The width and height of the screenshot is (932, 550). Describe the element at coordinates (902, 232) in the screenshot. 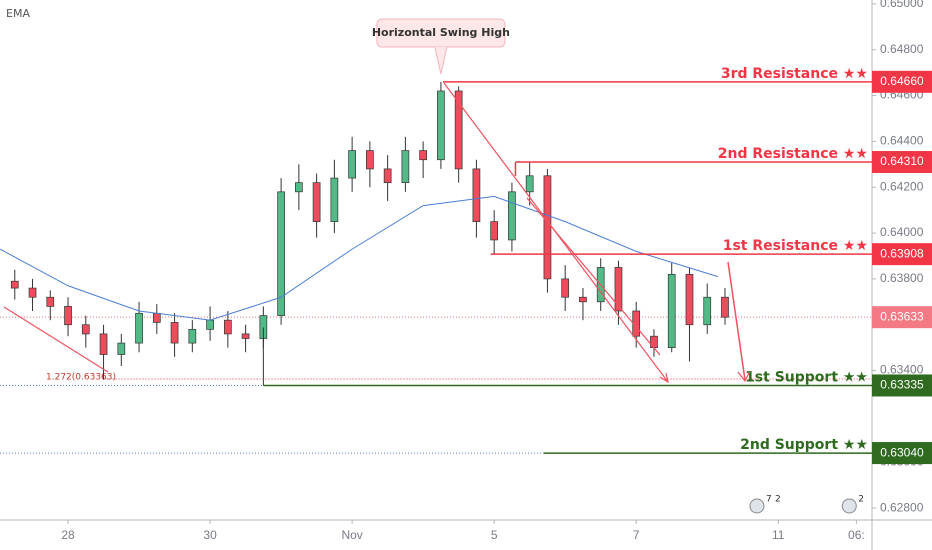

I see `y-tick-label: 0.64000` at that location.